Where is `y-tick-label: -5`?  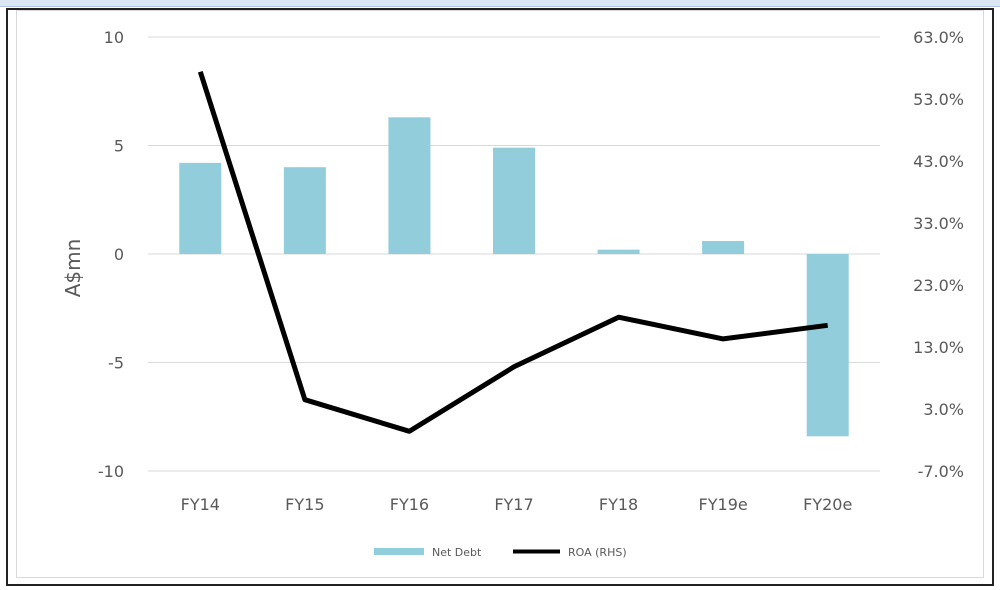 y-tick-label: -5 is located at coordinates (116, 363).